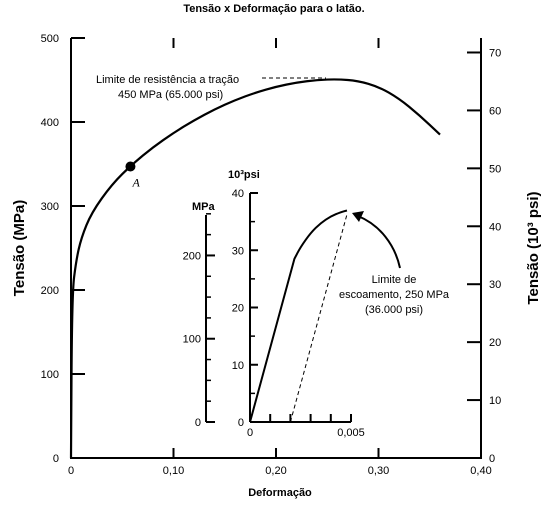  Describe the element at coordinates (495, 111) in the screenshot. I see `y-right-tick-label: 60` at that location.